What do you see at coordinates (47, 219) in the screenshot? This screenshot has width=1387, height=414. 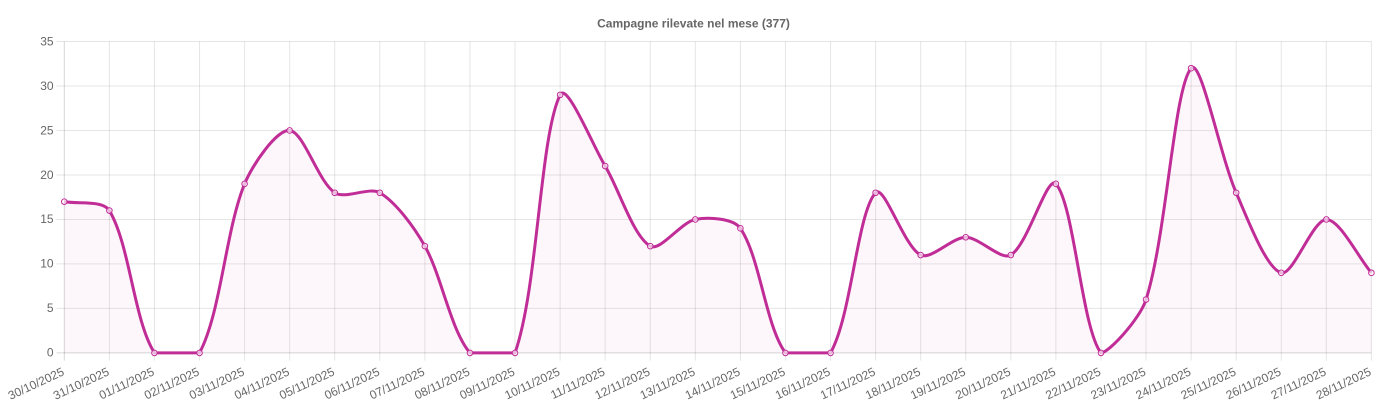 I see `svg-text: 15` at bounding box center [47, 219].